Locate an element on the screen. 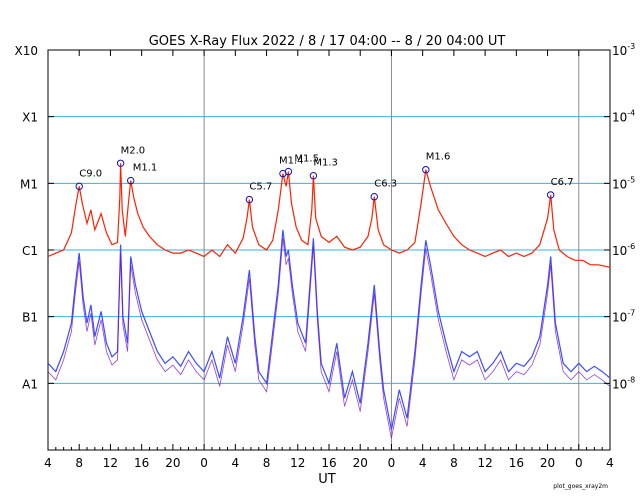 This screenshot has height=500, width=640. y-class-label-x1: X1 is located at coordinates (30, 118).